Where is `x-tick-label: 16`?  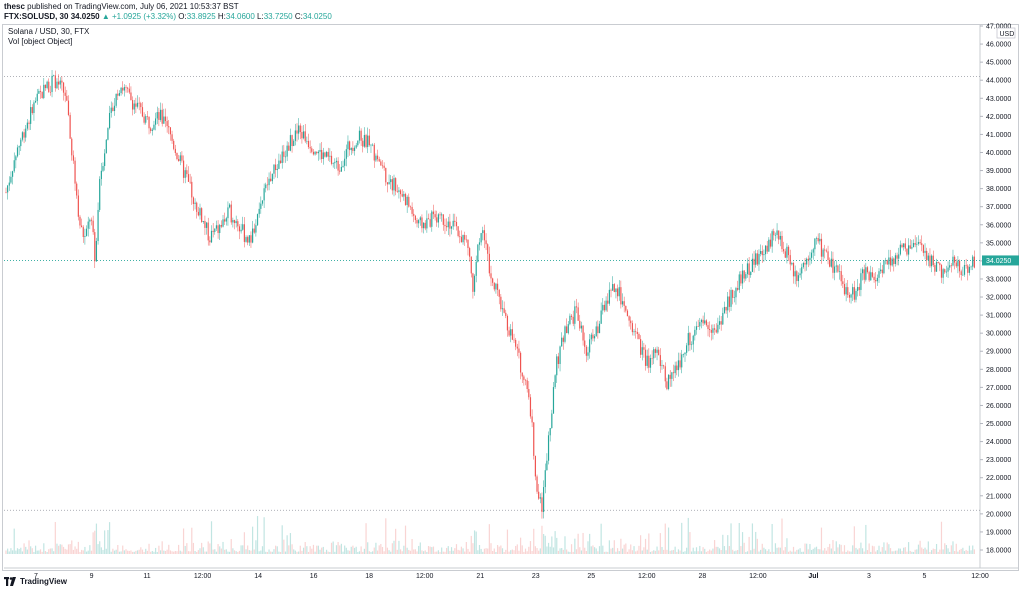 x-tick-label: 16 is located at coordinates (314, 576).